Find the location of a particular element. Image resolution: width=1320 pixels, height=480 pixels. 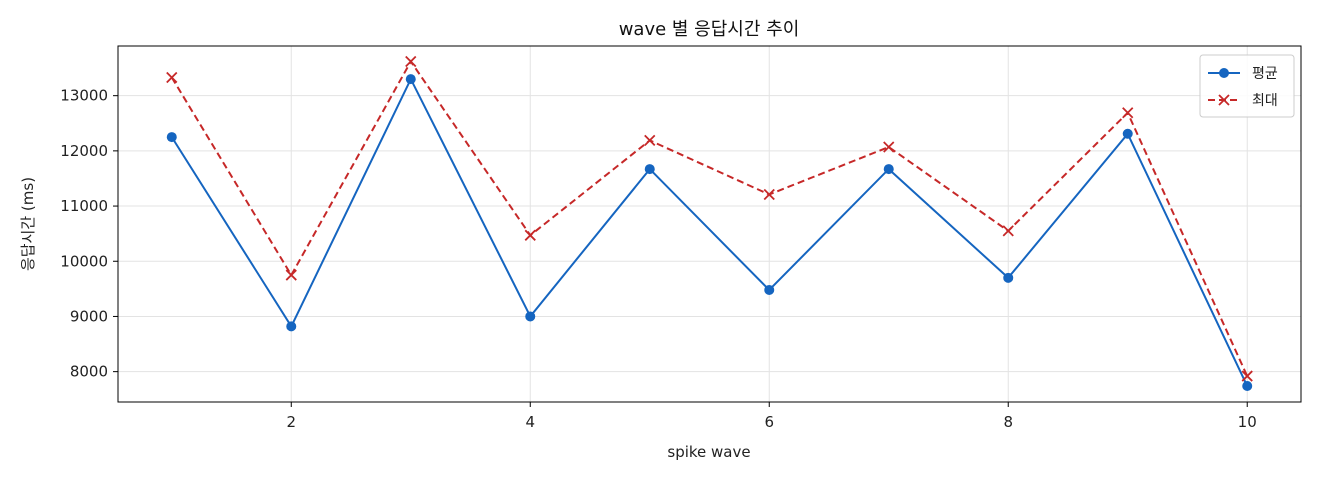

y-axis-title: 응답시간 (ms) is located at coordinates (28, 224).